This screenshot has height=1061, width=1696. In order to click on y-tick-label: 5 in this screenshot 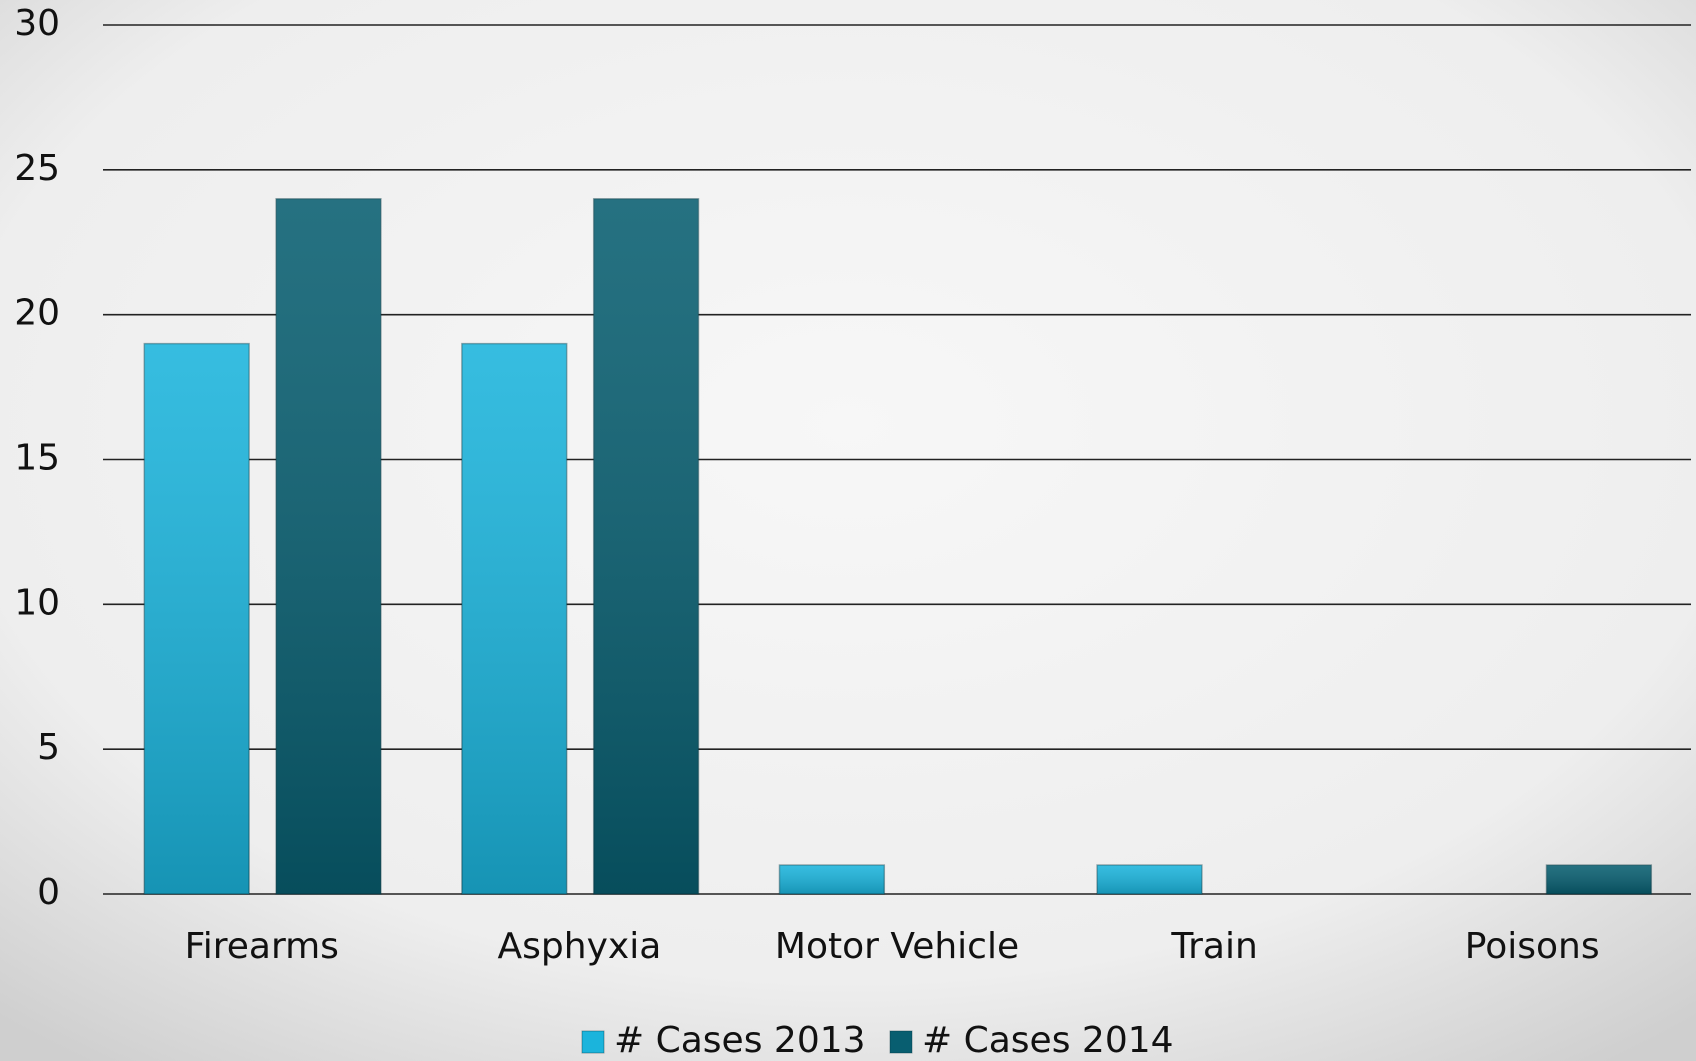, I will do `click(48, 747)`.